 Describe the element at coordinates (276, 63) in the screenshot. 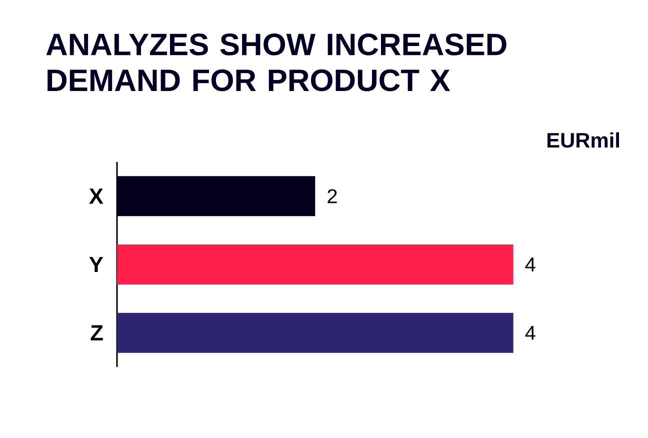

I see `chart-title: ANALYZES SHOW INCREASED DEMAND FOR PRODUCT X` at that location.